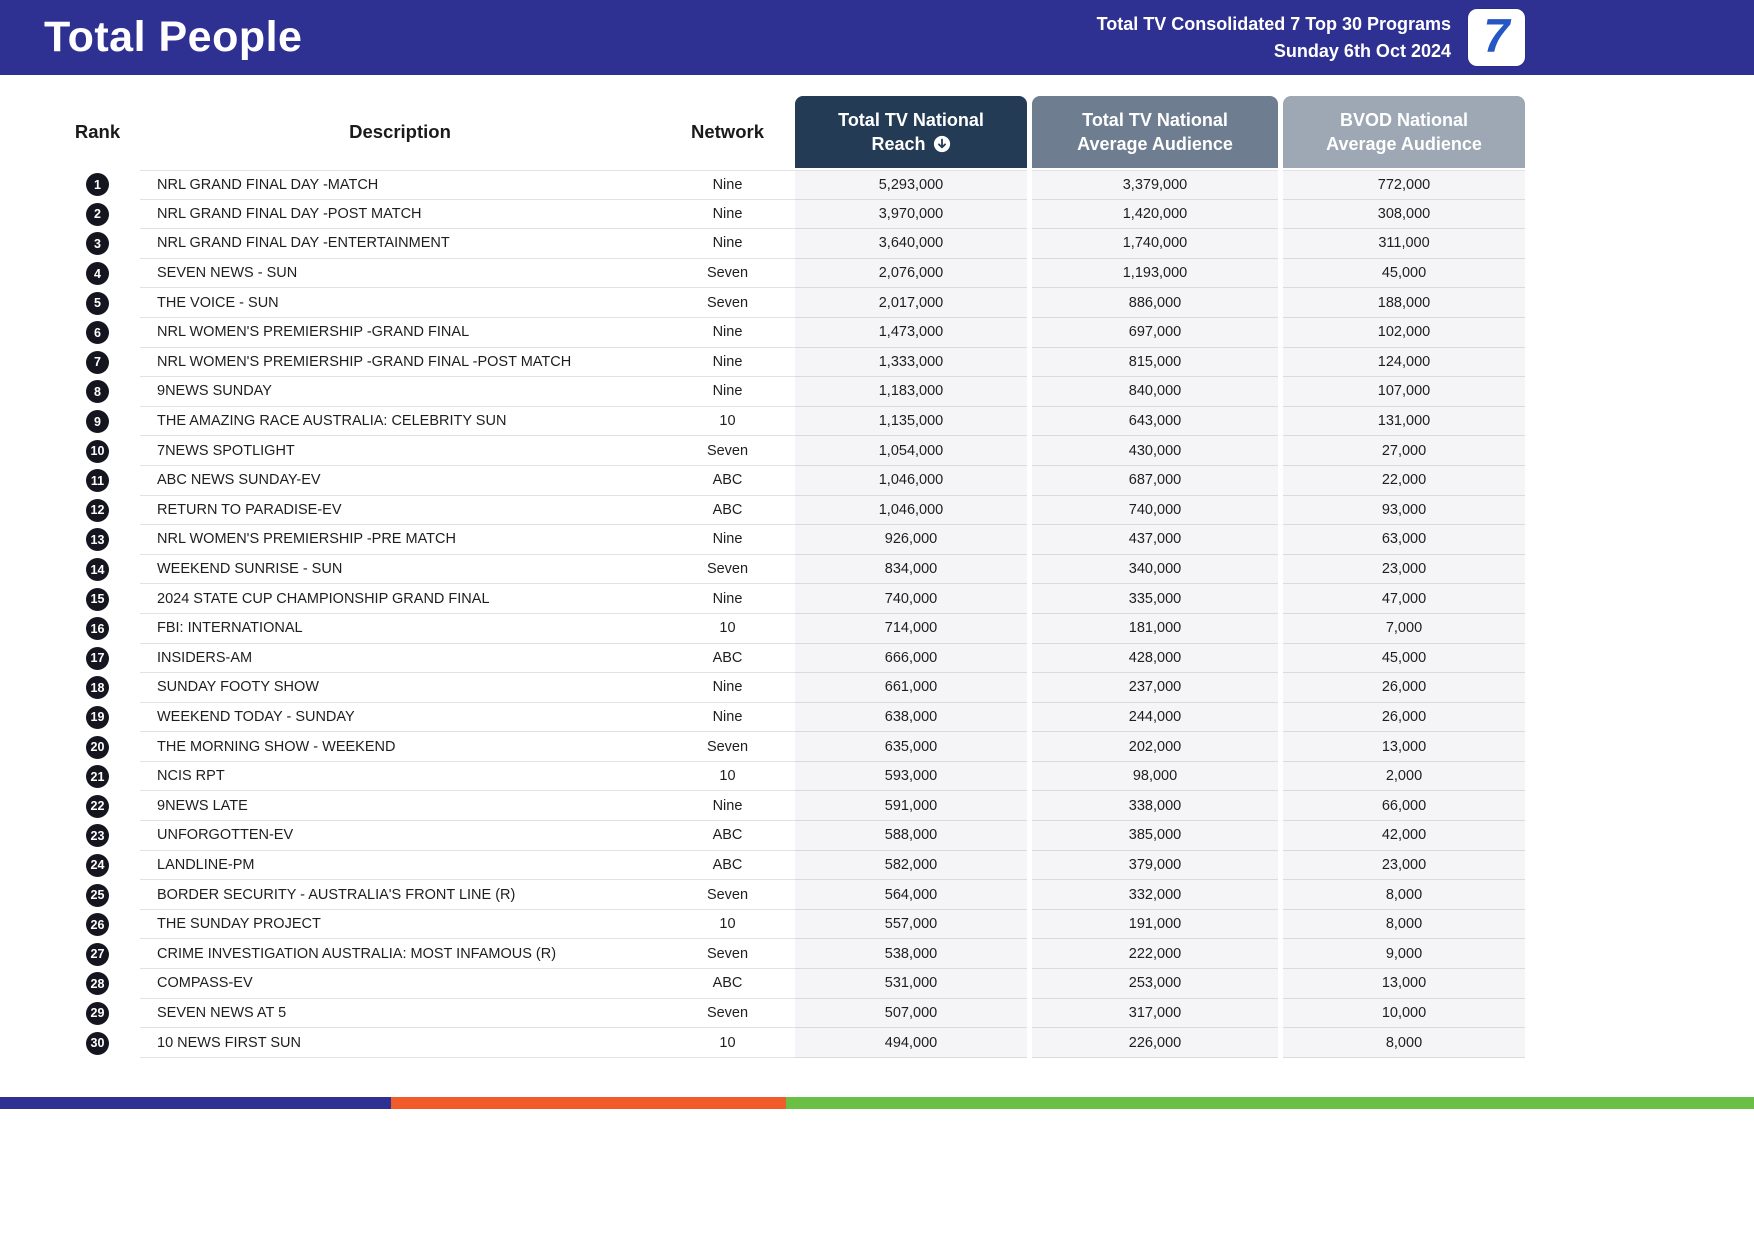 The height and width of the screenshot is (1241, 1754). I want to click on sort-descending-icon, so click(942, 144).